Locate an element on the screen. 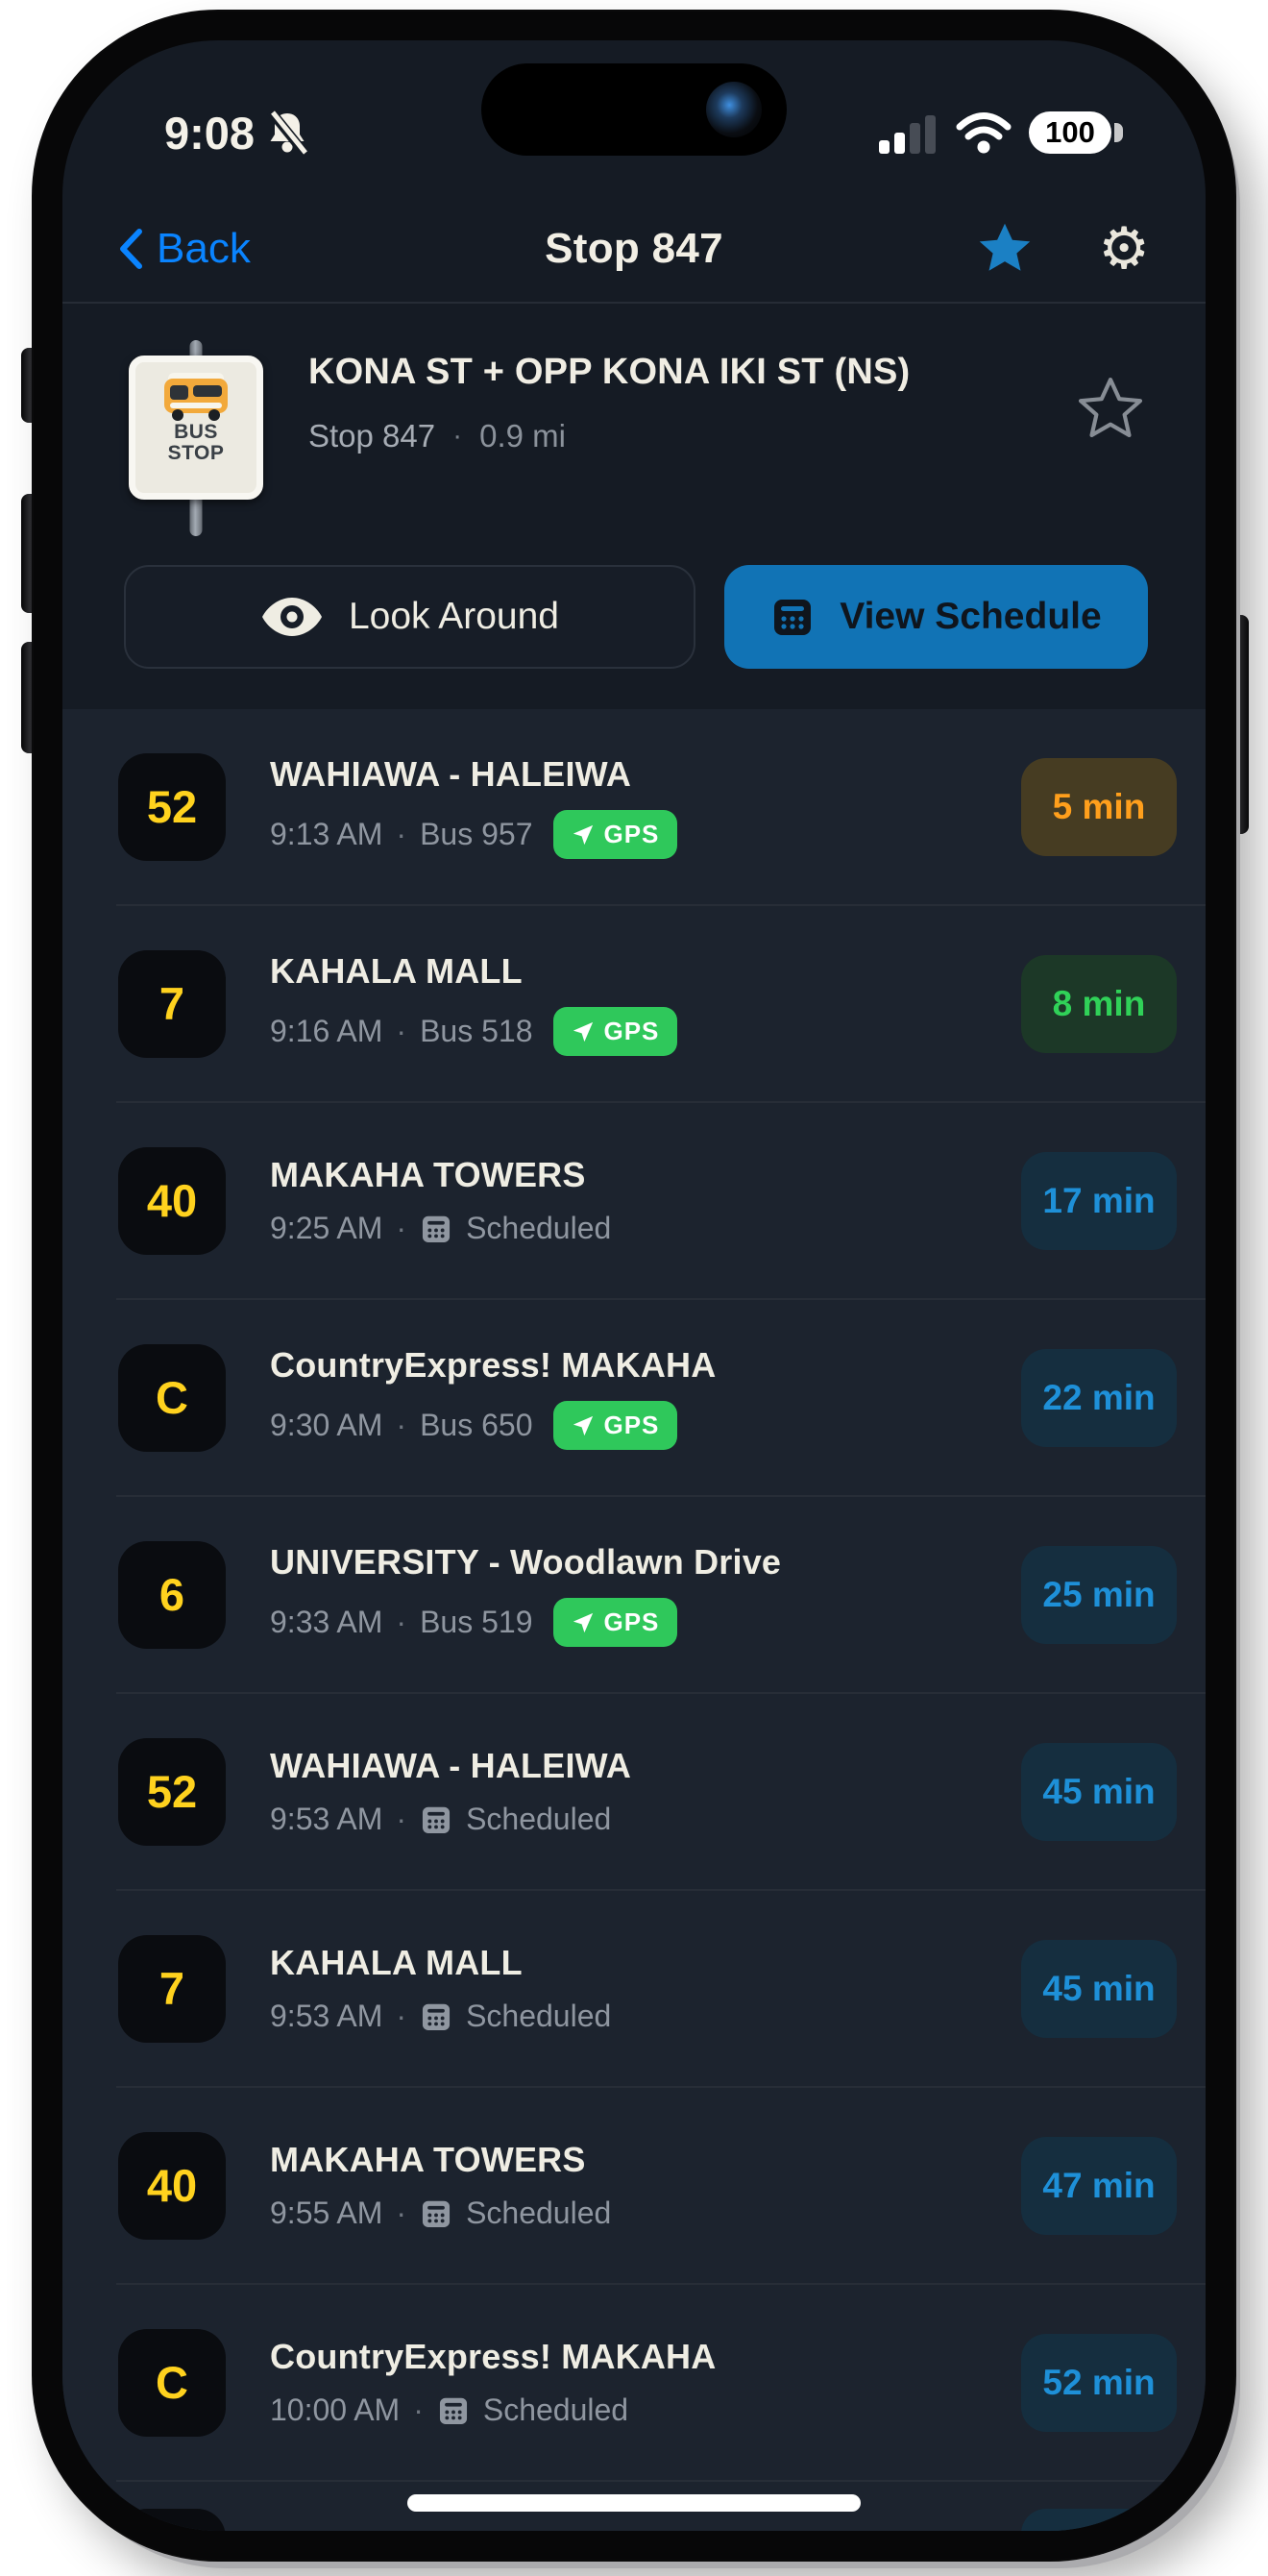 This screenshot has height=2576, width=1268. stop-number: Stop 847 is located at coordinates (372, 436).